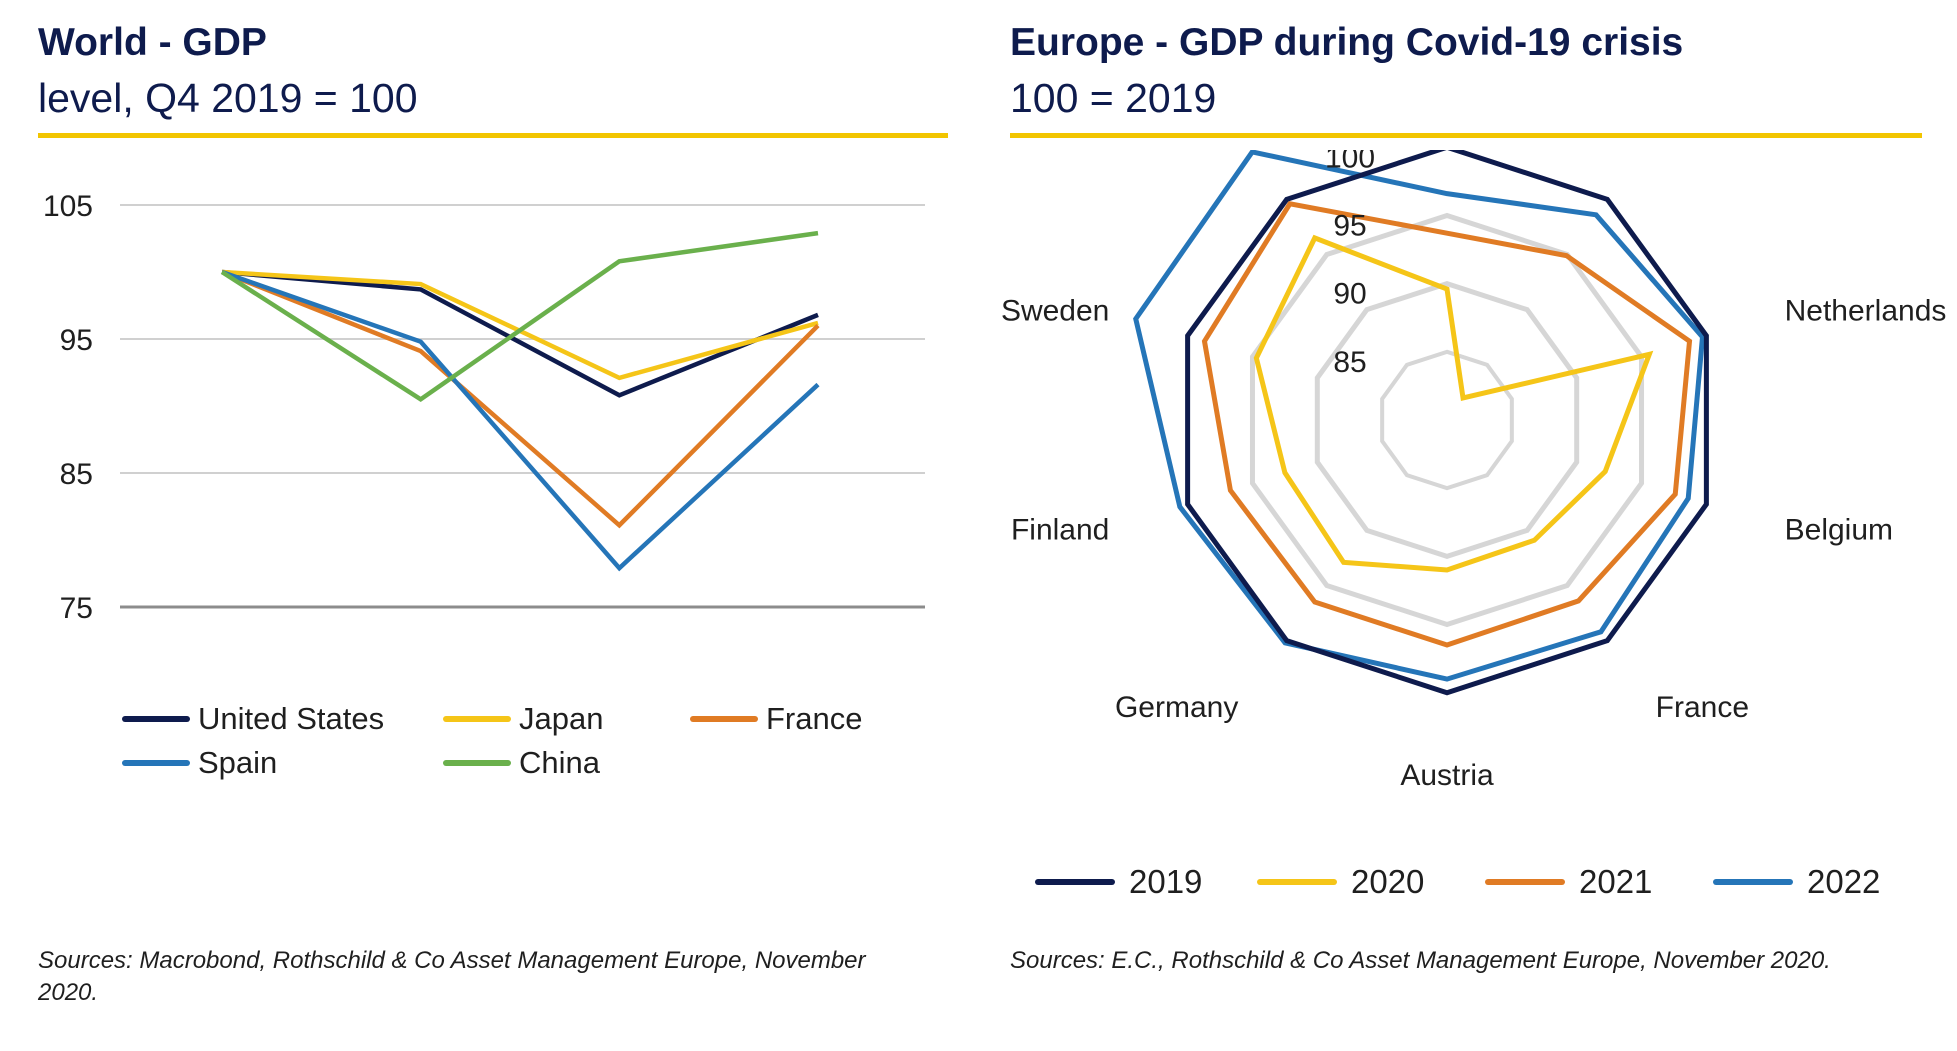 The height and width of the screenshot is (1051, 1957). I want to click on radar-category-label: Germany, so click(1176, 707).